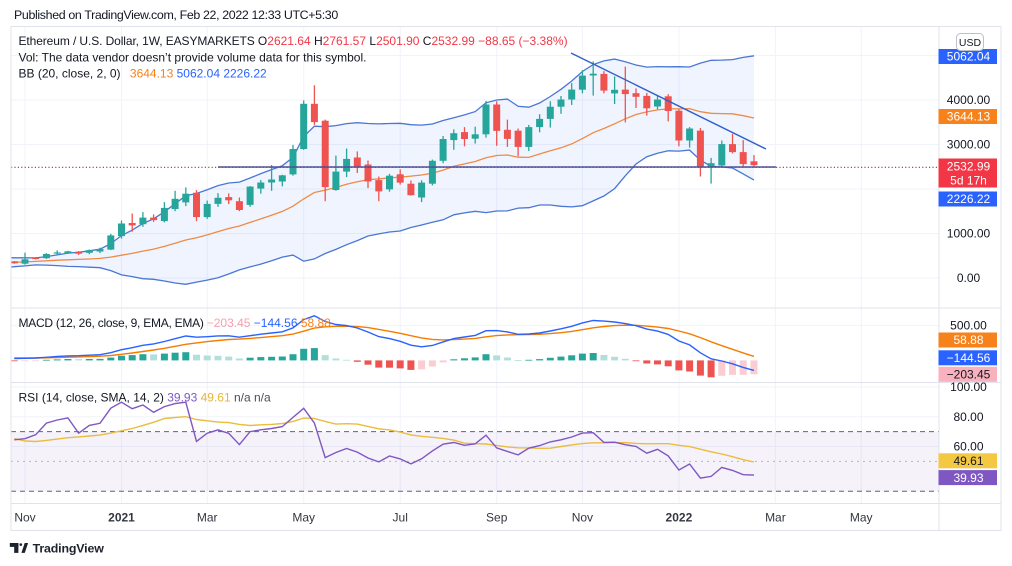  I want to click on svg-text: 4000.00, so click(969, 100).